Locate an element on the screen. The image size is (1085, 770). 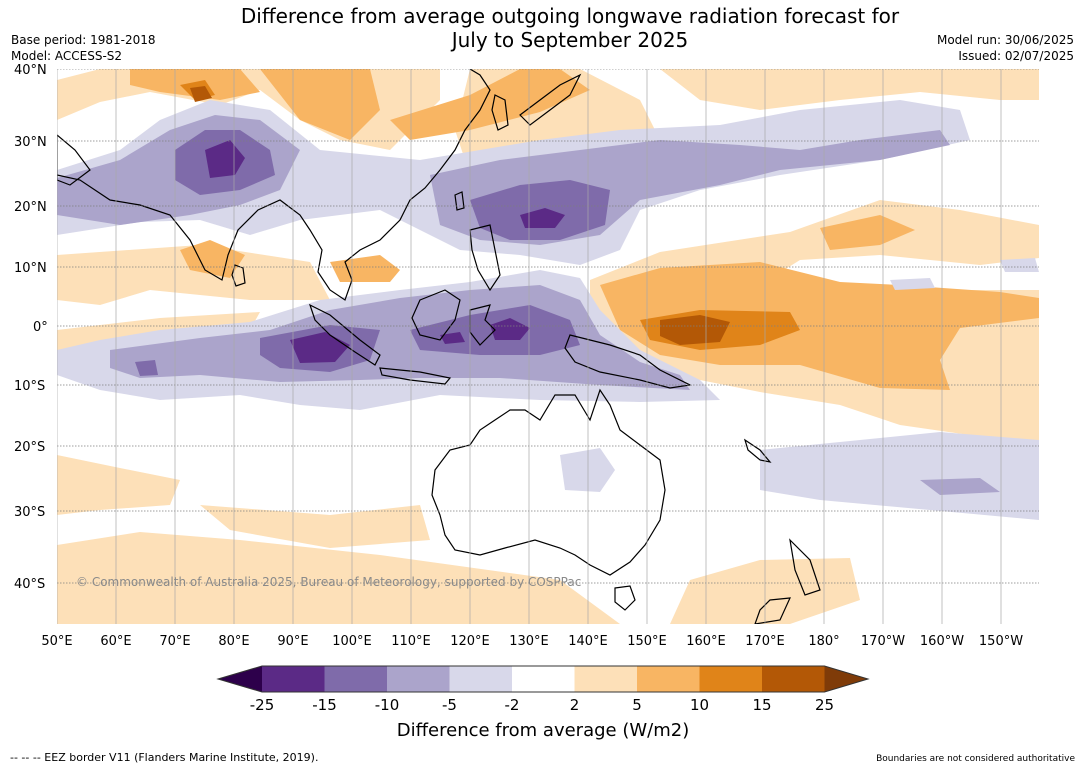
colorbar-title: Difference from average (W/m2) is located at coordinates (543, 730).